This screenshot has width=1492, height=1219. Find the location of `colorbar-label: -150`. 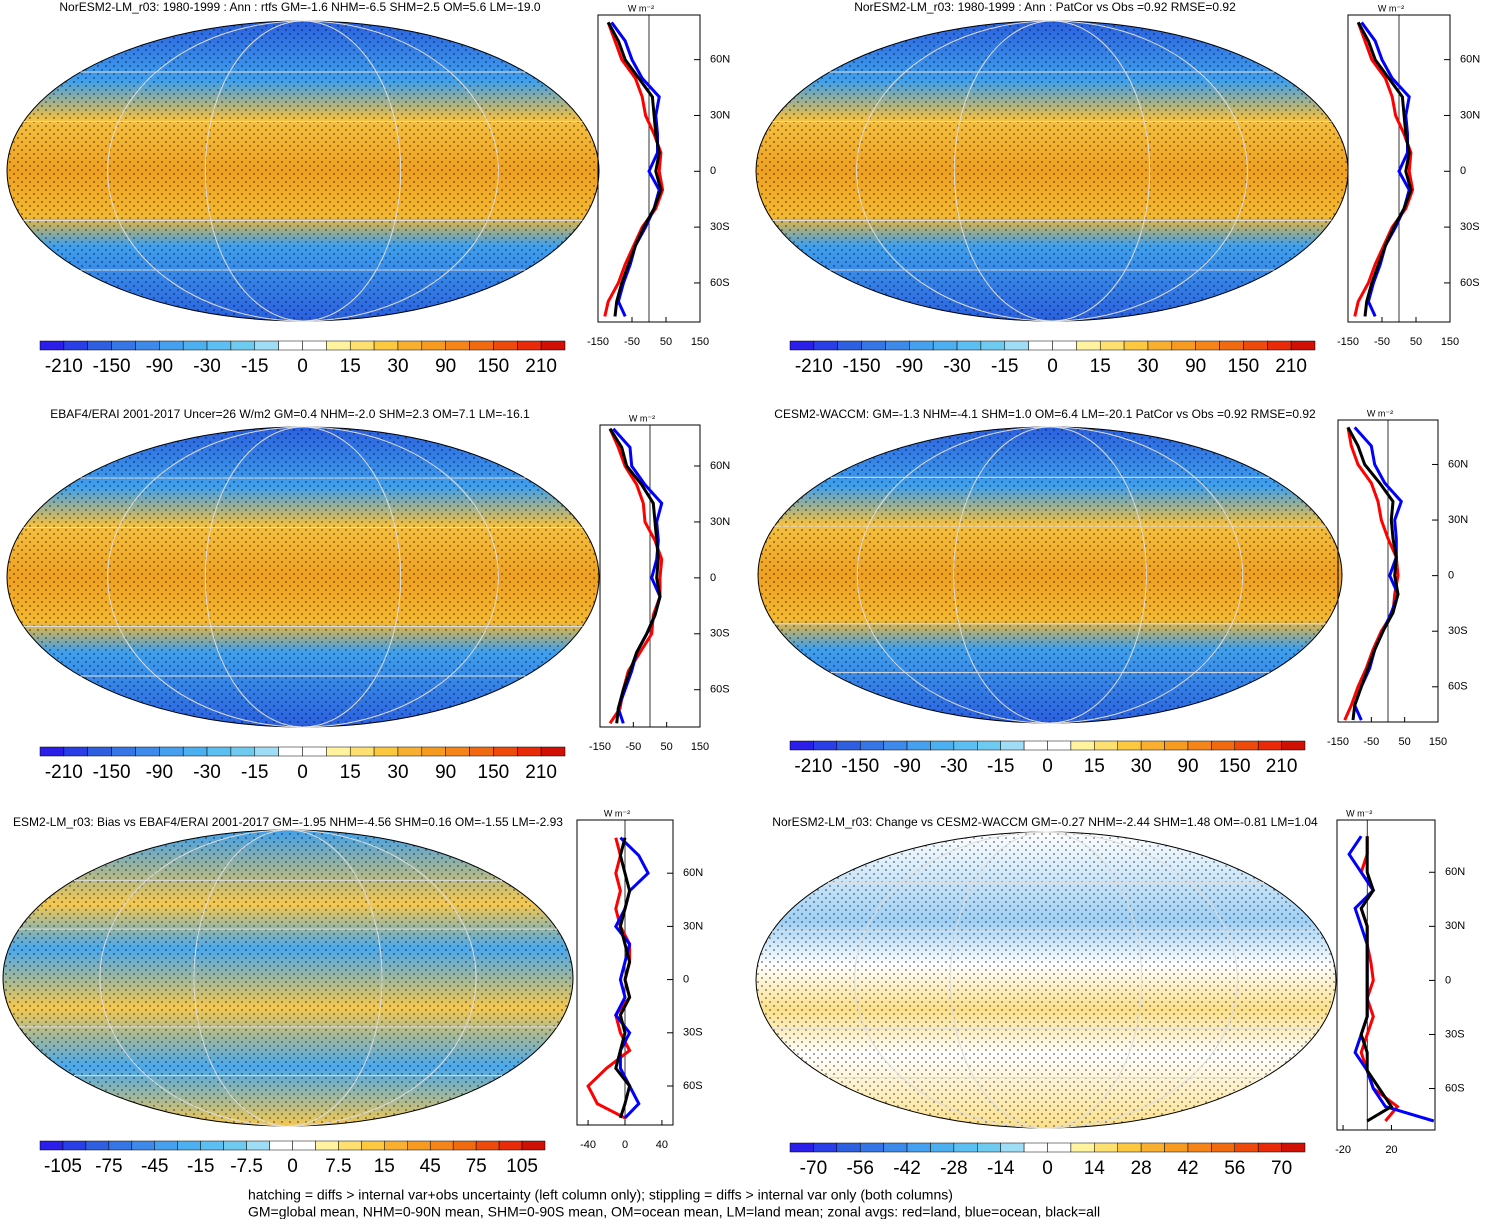

colorbar-label: -150 is located at coordinates (112, 366).